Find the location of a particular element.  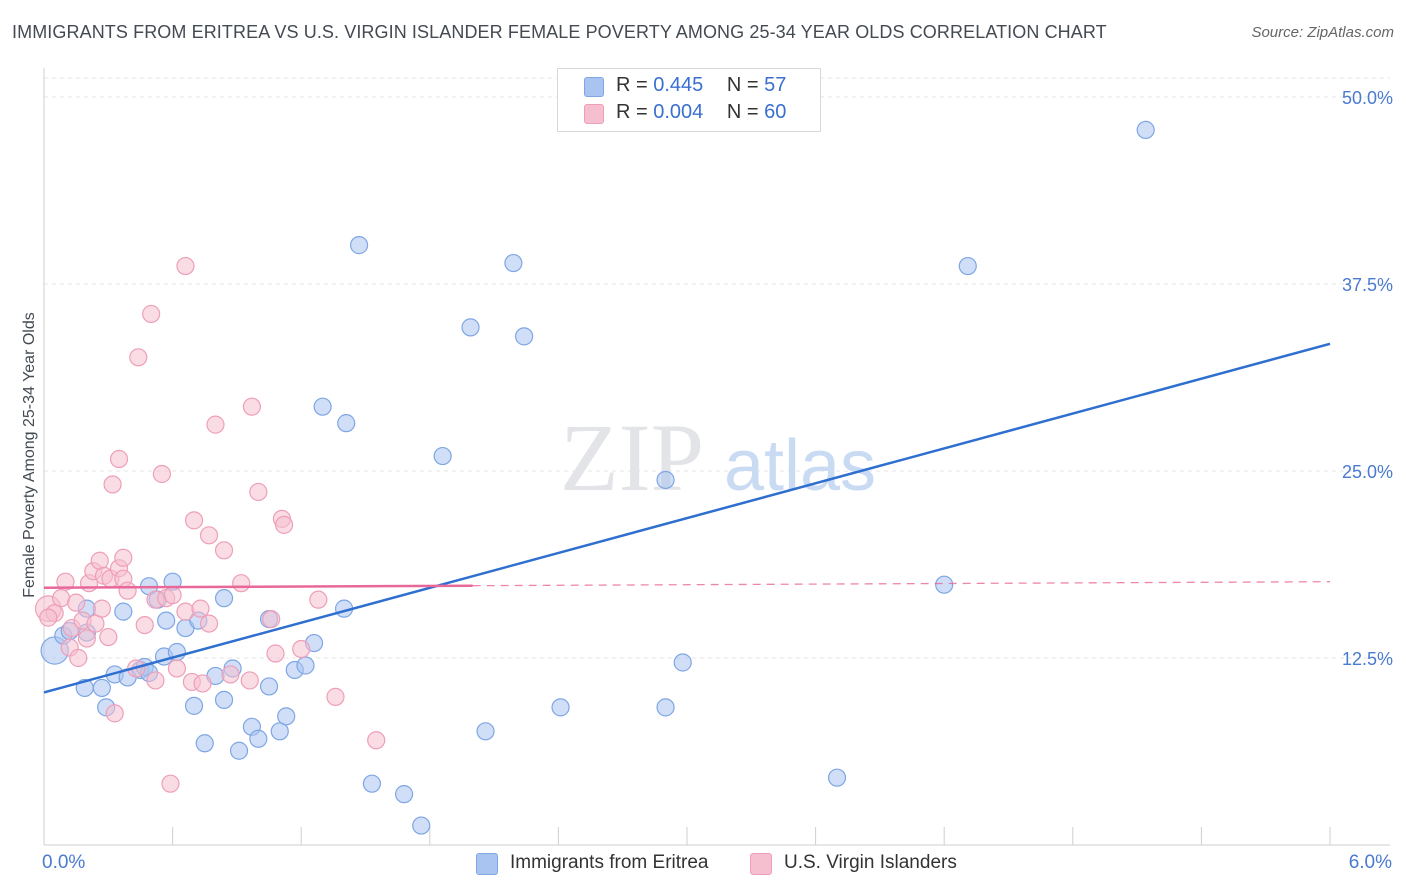

series-label-eritrea: Immigrants from Eritrea is located at coordinates (609, 862).